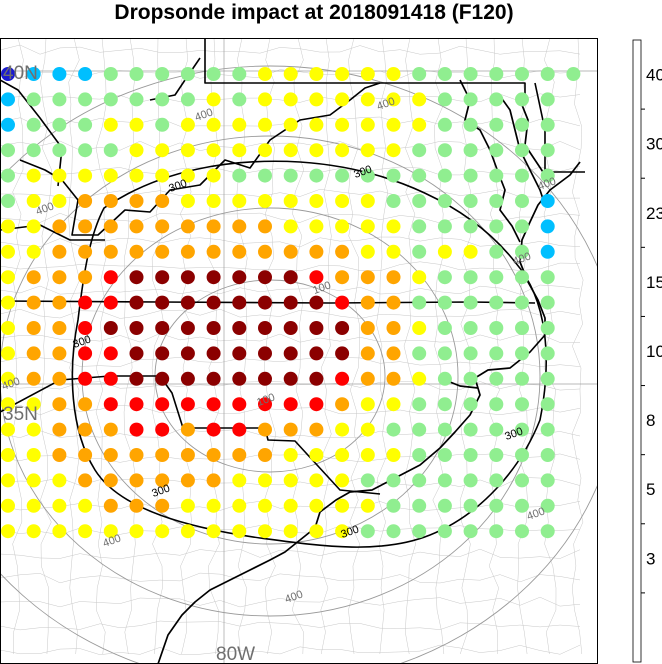 This screenshot has height=664, width=662. I want to click on colorbar-tick-label: 15, so click(654, 282).